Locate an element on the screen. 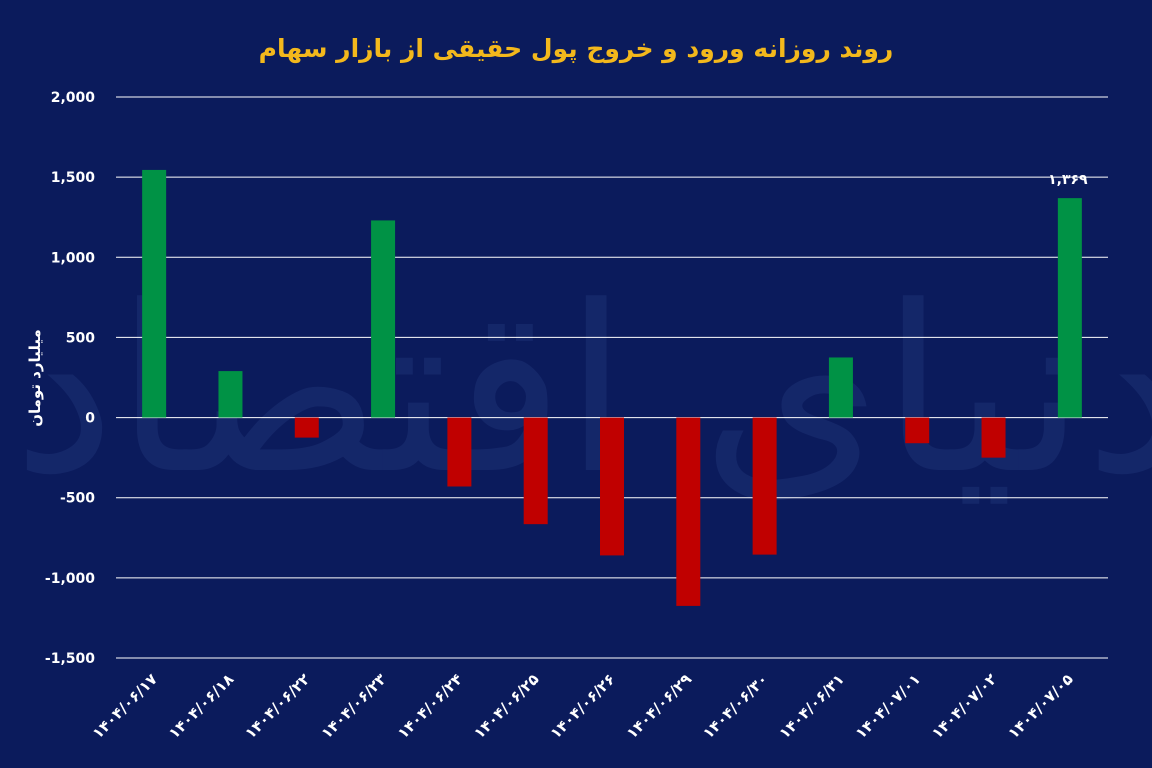 This screenshot has height=768, width=1152. y-tick-label: 500 is located at coordinates (80, 338).